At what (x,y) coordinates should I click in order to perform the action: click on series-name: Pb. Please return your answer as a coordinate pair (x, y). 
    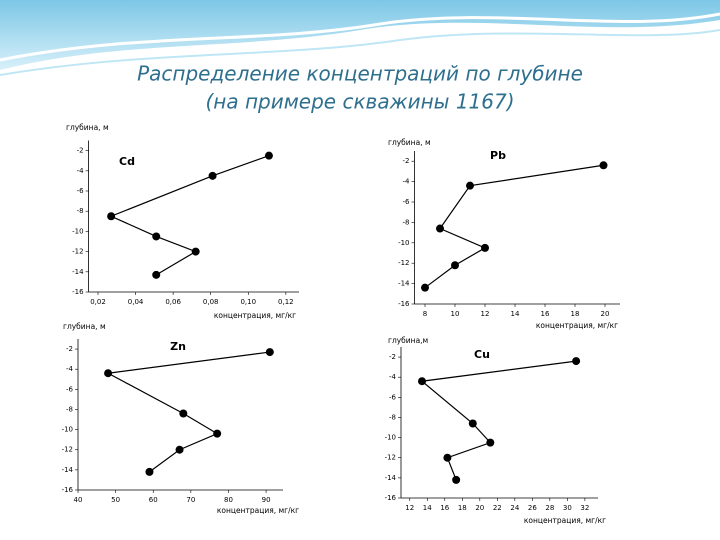
    Looking at the image, I should click on (498, 155).